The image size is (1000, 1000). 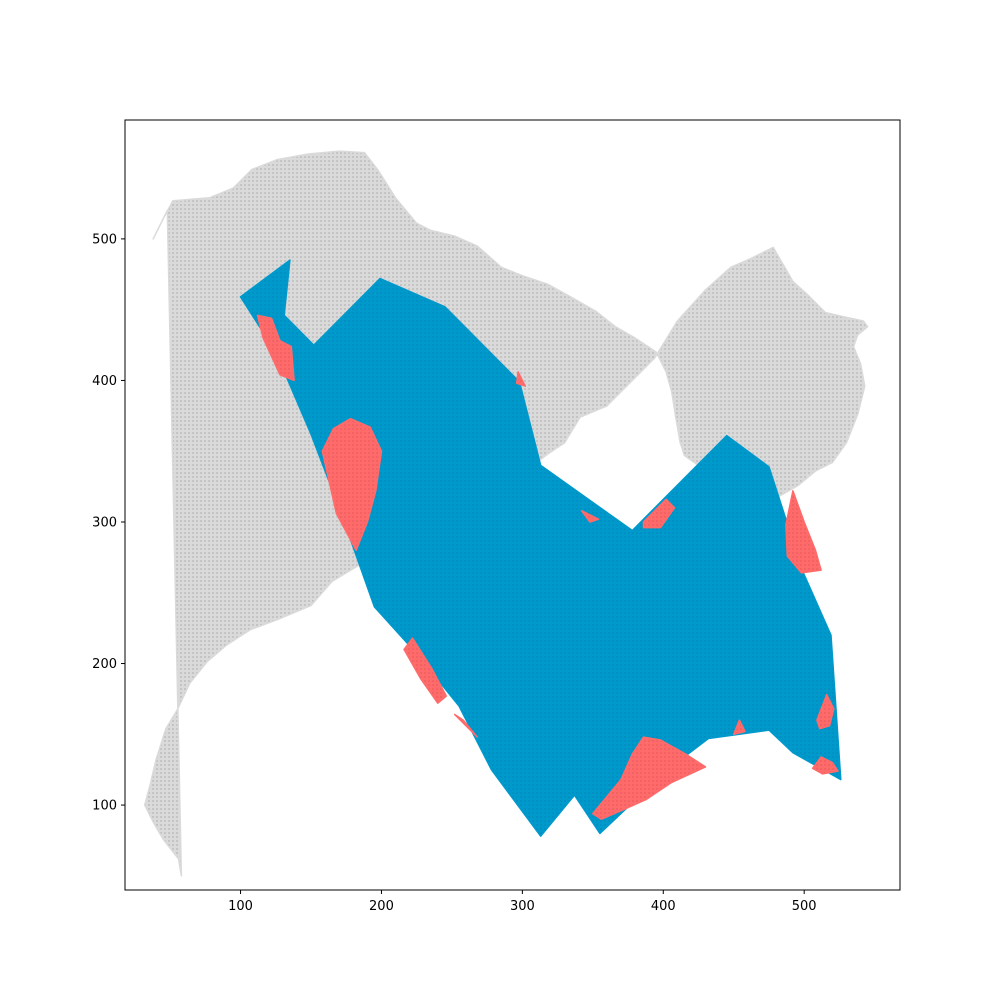 What do you see at coordinates (804, 906) in the screenshot?
I see `x-tick-label: 500` at bounding box center [804, 906].